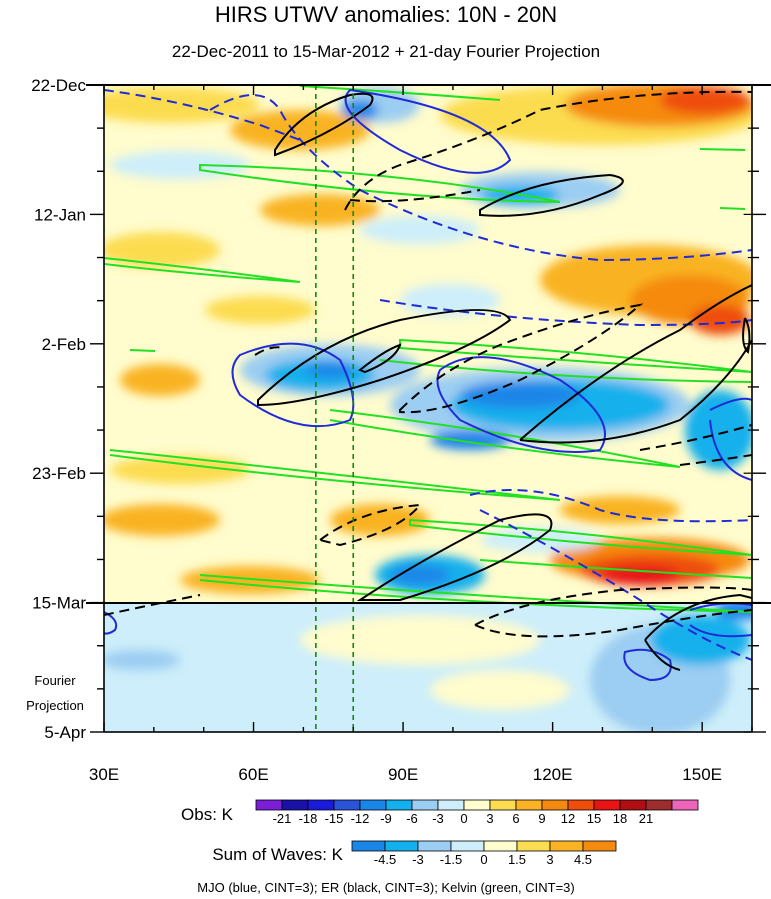  Describe the element at coordinates (360, 818) in the screenshot. I see `colorbar-level-label: -12` at that location.